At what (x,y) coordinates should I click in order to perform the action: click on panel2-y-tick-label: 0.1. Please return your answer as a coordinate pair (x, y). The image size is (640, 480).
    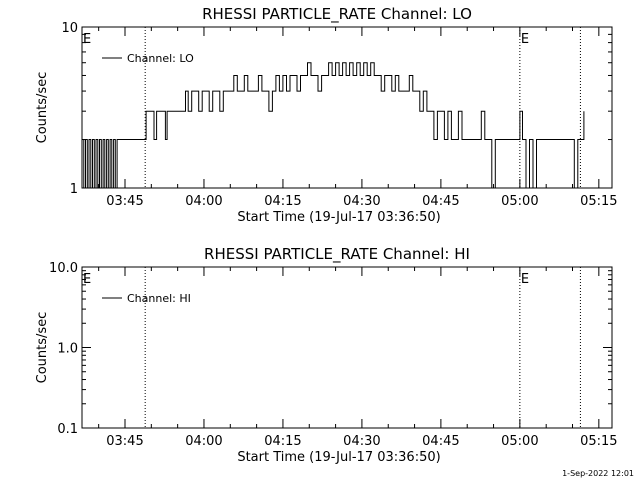
    Looking at the image, I should click on (67, 429).